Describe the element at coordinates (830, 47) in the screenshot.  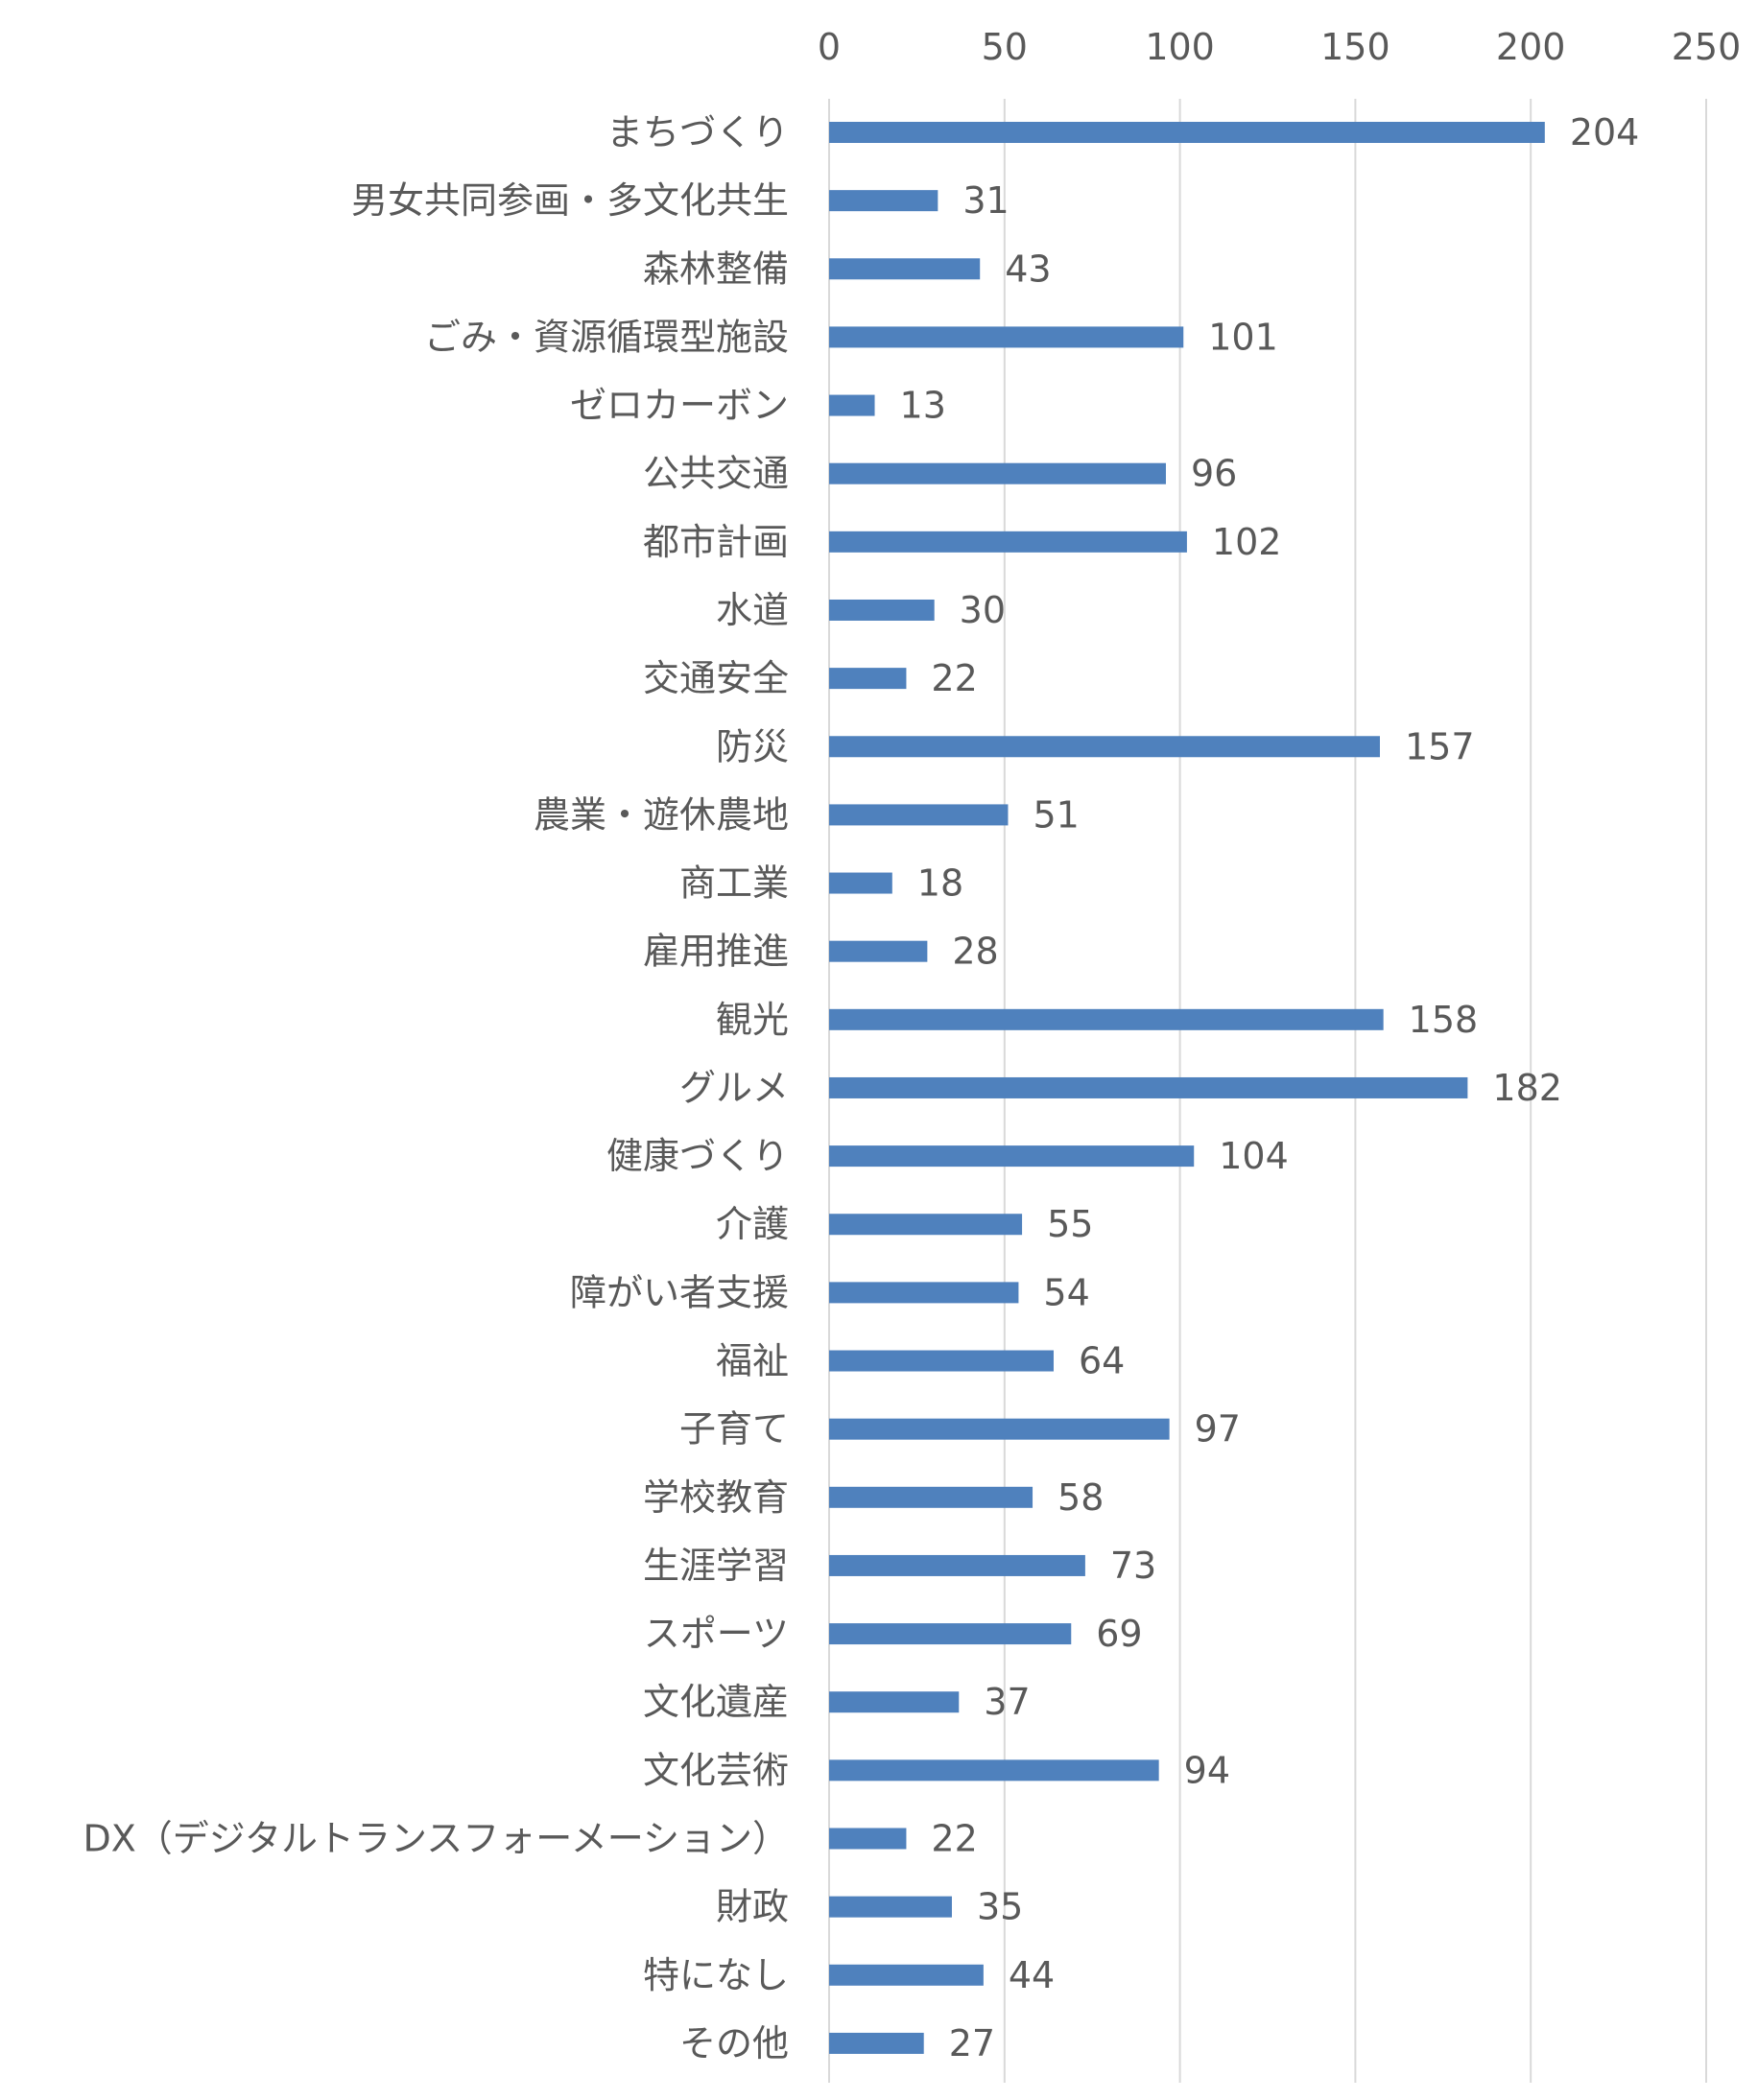
I see `x-tick-label: 0` at that location.